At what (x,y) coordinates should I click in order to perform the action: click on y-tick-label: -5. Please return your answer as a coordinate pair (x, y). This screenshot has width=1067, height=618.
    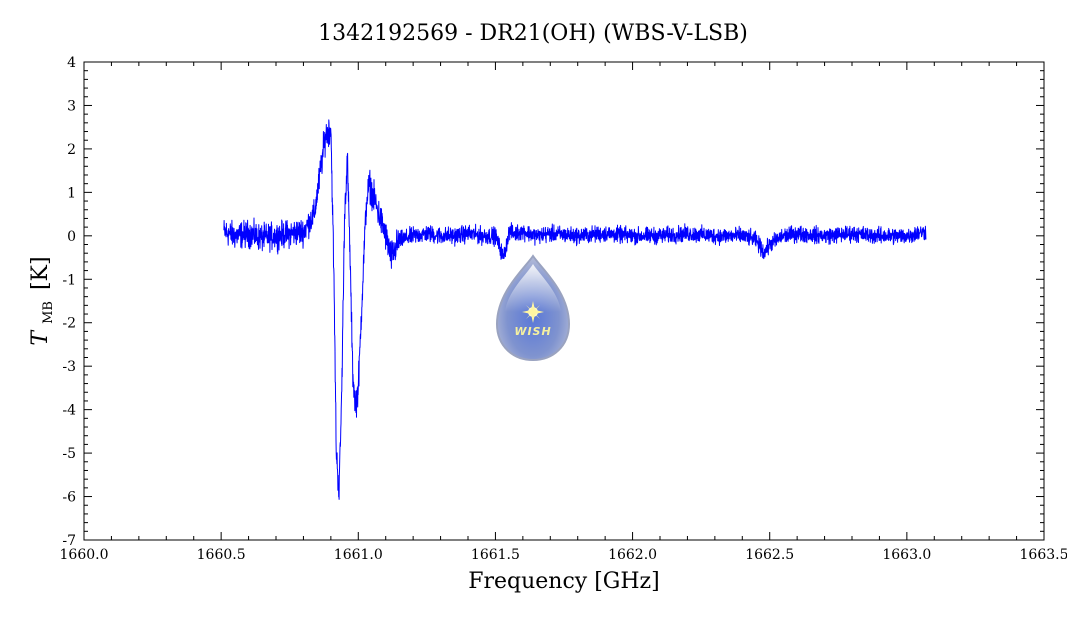
    Looking at the image, I should click on (69, 454).